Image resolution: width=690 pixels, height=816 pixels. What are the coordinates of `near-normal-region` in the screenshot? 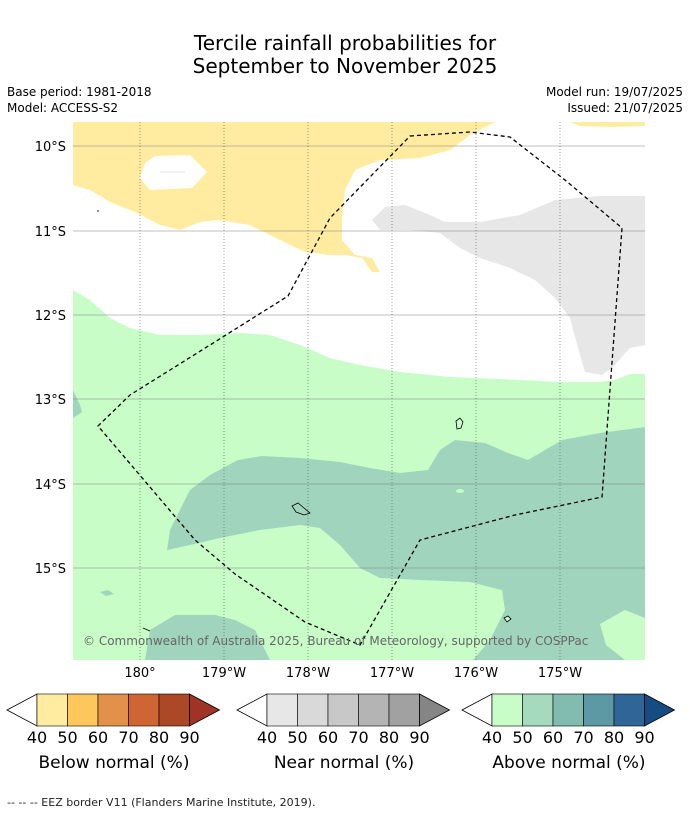 It's located at (508, 285).